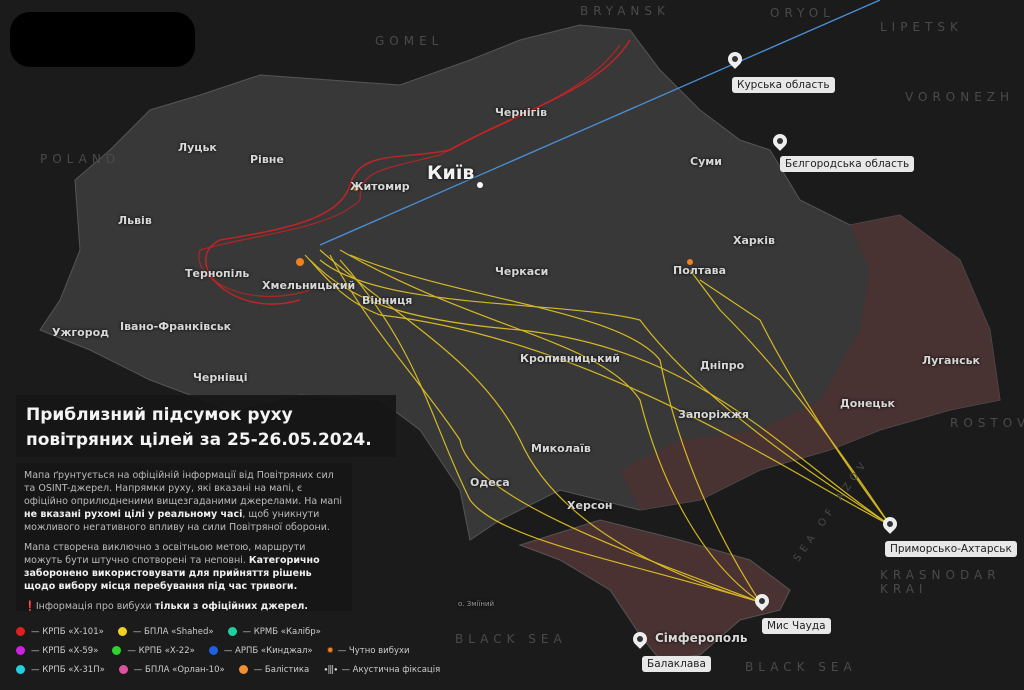  What do you see at coordinates (847, 164) in the screenshot?
I see `launch-point-label: Бєлгородська область` at bounding box center [847, 164].